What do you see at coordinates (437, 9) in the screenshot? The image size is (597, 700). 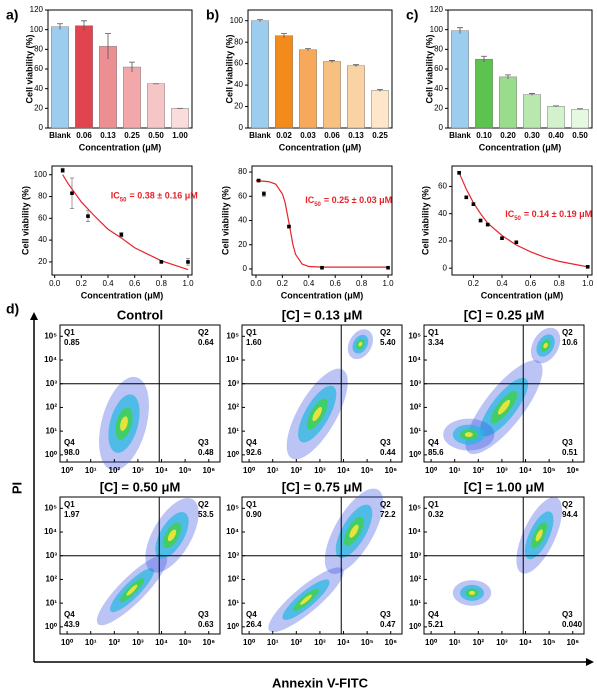 I see `y-tick-label: 120` at bounding box center [437, 9].